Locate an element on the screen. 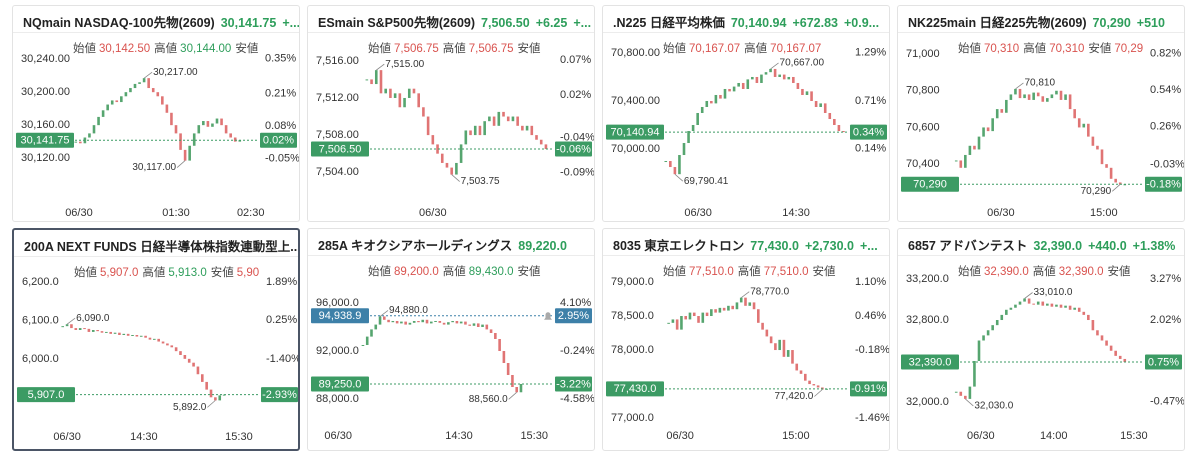 The image size is (1200, 457). y2-tick-label: -0.24% is located at coordinates (577, 351).